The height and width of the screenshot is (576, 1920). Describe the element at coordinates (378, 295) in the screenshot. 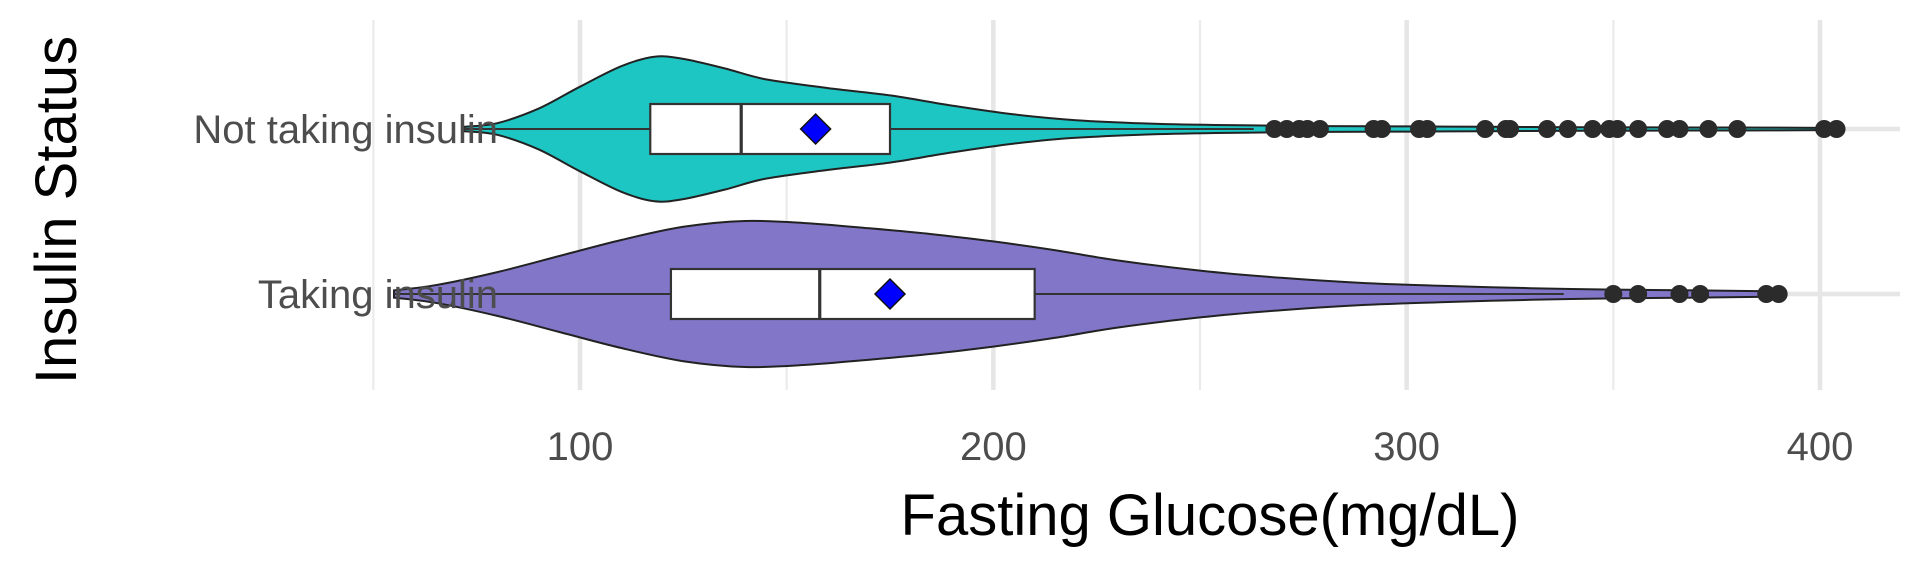

I see `y-tick-label: Taking insulin` at that location.